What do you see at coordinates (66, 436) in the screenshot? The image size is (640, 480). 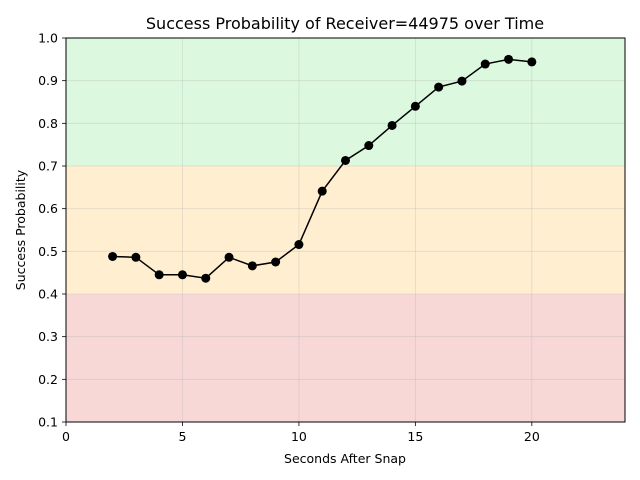 I see `x-tick-label: 0` at bounding box center [66, 436].